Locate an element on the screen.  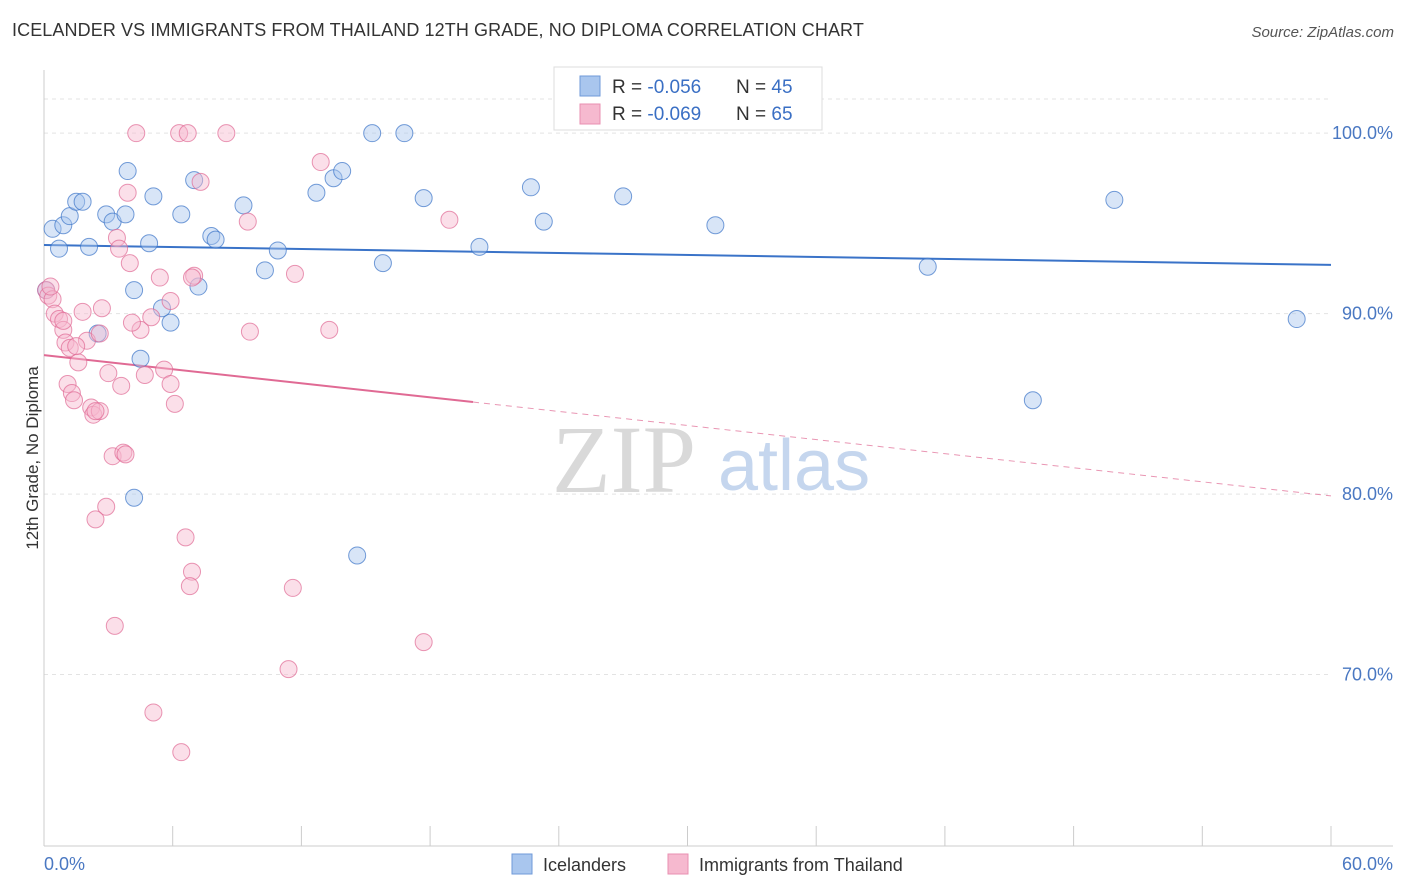
x-tick-labels: 0.0% 60.0% is located at coordinates (718, 864).